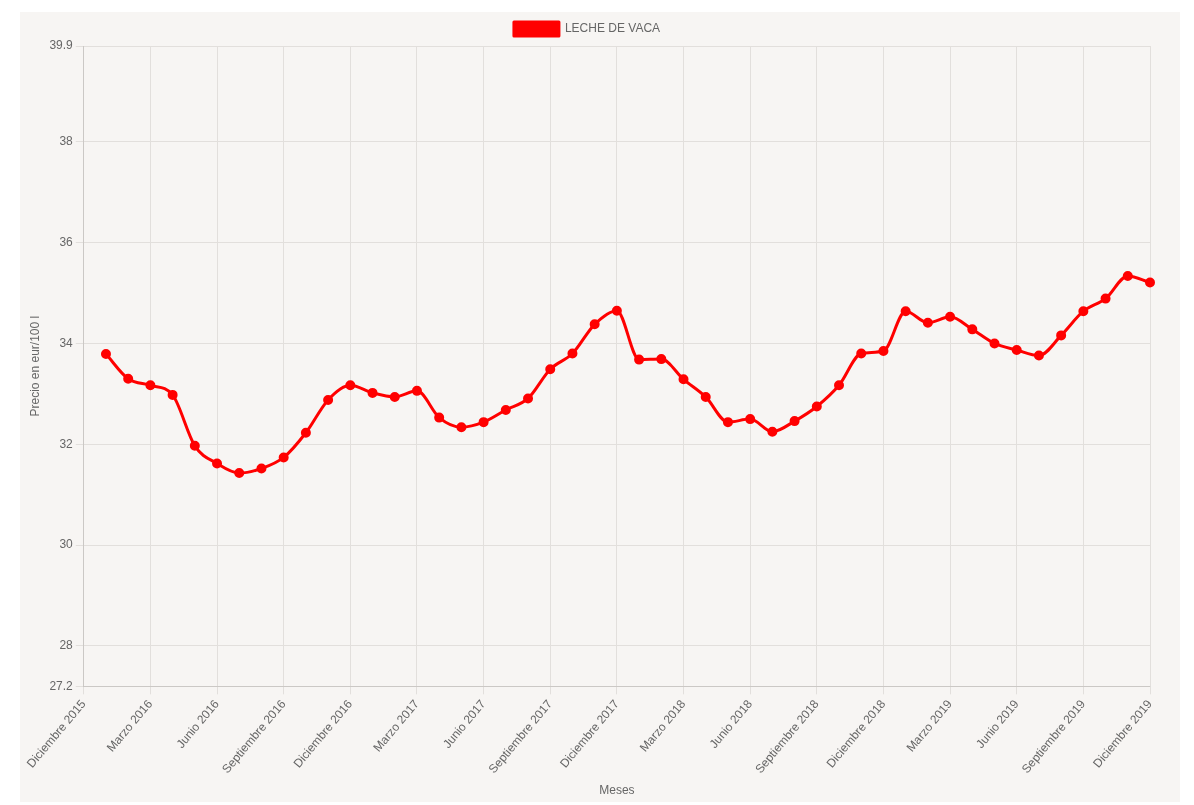  Describe the element at coordinates (34, 366) in the screenshot. I see `y-axis-title: Precio en eur/100 l` at that location.